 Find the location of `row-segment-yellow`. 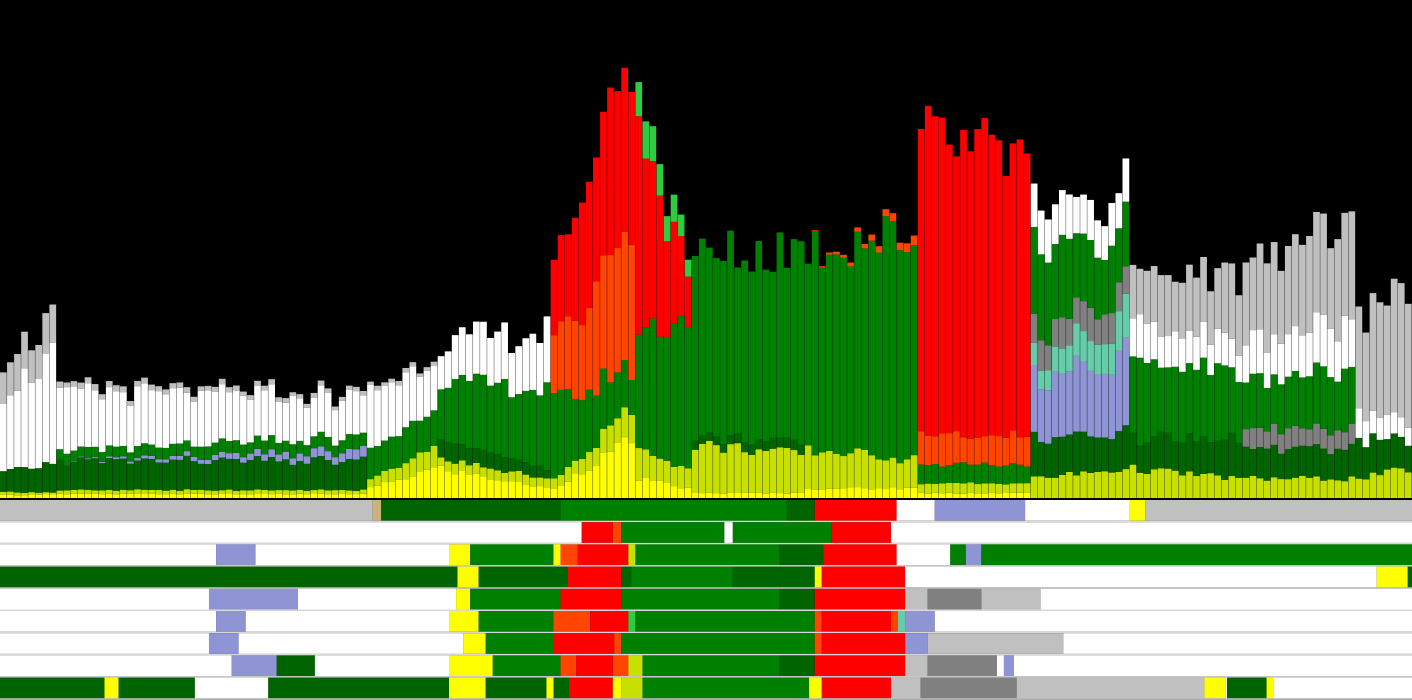

row-segment-yellow is located at coordinates (818, 577).